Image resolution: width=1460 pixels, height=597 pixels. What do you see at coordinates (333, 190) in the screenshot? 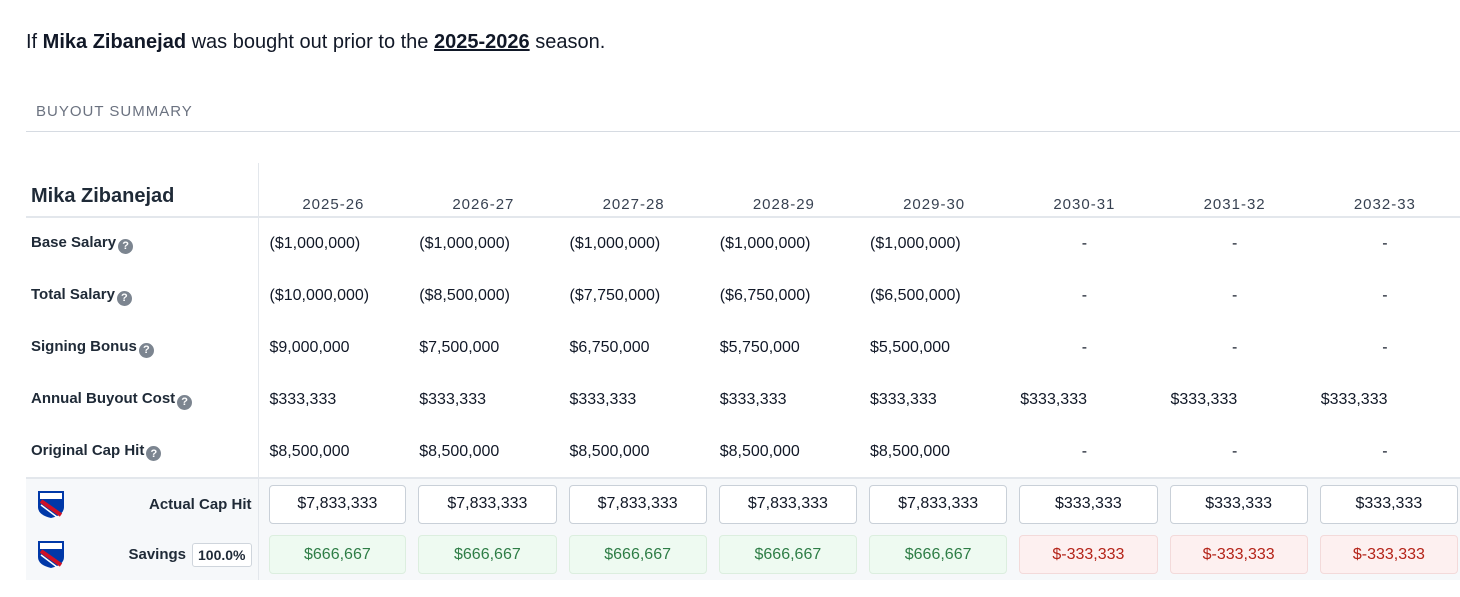
I see `year-header: 2025-26` at bounding box center [333, 190].